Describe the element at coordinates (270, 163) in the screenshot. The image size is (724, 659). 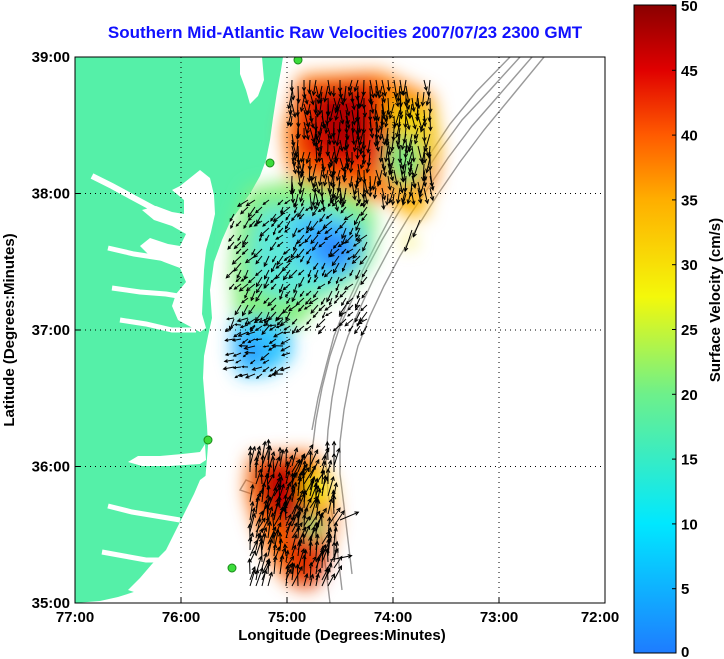
I see `radar-site-marker` at that location.